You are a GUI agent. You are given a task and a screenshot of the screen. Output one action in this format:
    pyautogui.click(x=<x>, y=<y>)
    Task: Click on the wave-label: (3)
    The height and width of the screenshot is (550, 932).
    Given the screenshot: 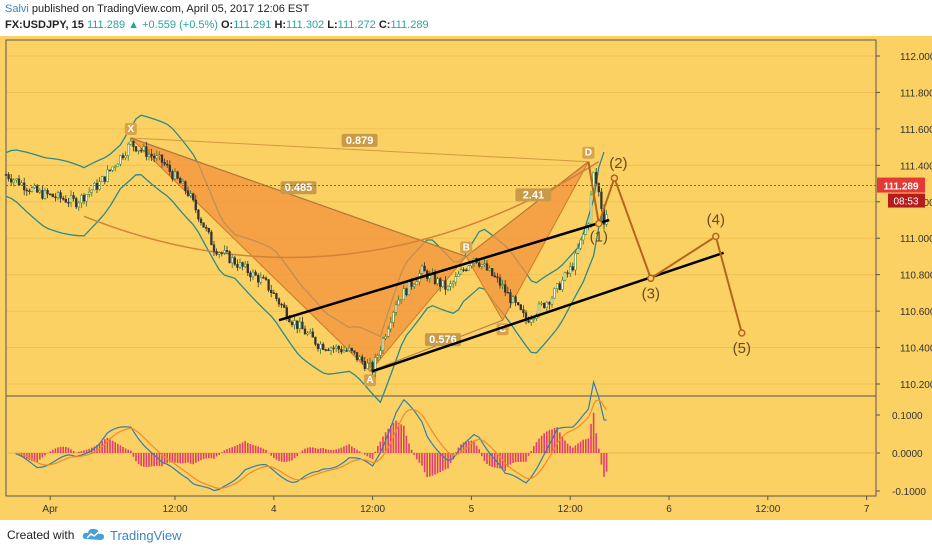 What is the action you would take?
    pyautogui.click(x=651, y=293)
    